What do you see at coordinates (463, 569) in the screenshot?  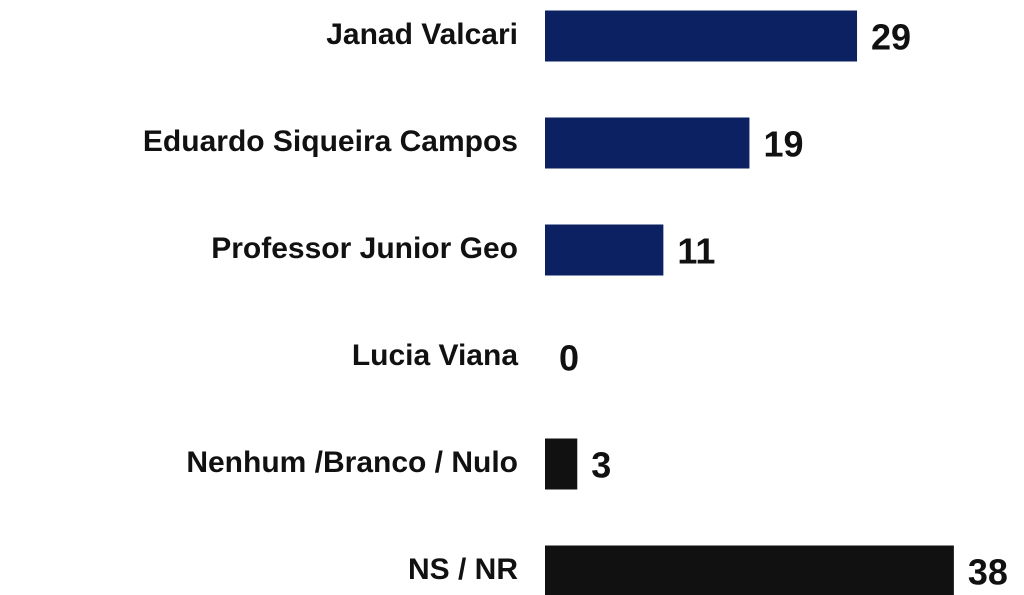 I see `category-label: NS / NR` at bounding box center [463, 569].